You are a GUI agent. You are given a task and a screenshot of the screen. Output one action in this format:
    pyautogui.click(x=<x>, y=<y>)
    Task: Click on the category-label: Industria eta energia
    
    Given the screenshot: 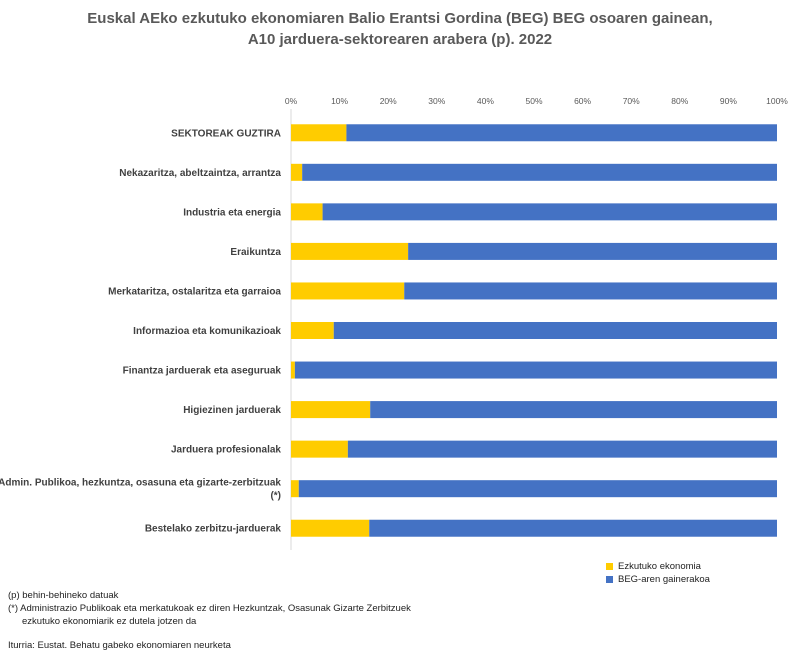 What is the action you would take?
    pyautogui.click(x=232, y=212)
    